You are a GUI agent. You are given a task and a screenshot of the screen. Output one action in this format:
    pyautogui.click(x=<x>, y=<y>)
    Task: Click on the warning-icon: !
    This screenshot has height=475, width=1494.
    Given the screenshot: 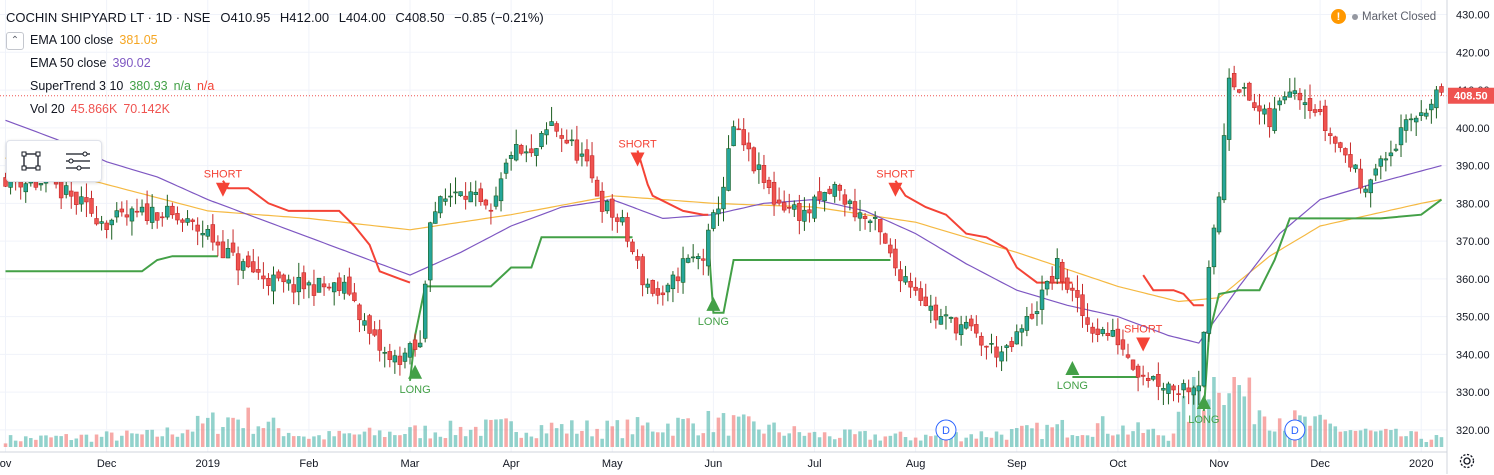 What is the action you would take?
    pyautogui.click(x=1338, y=16)
    